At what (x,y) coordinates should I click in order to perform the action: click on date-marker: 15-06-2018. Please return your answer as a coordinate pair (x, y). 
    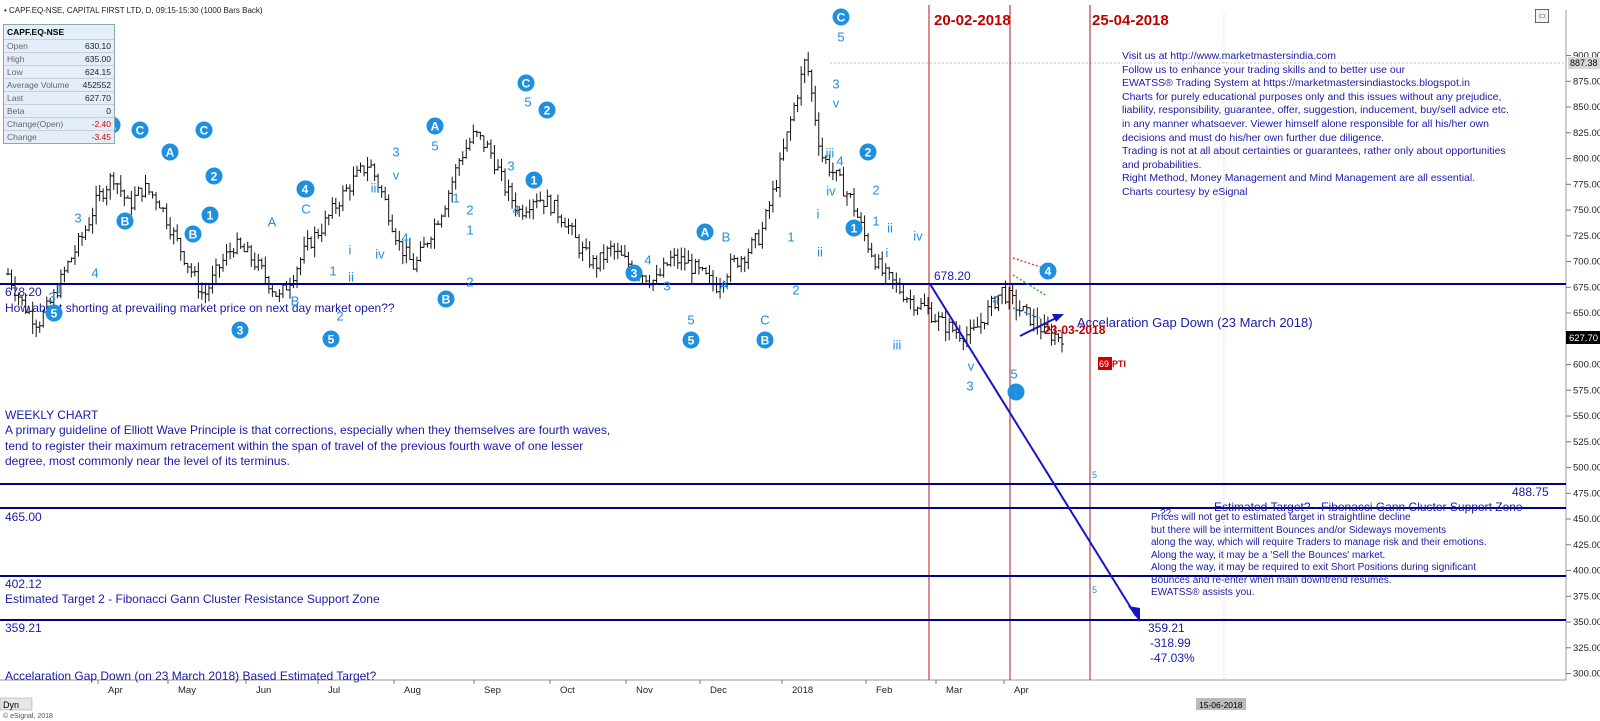
    Looking at the image, I should click on (1221, 705).